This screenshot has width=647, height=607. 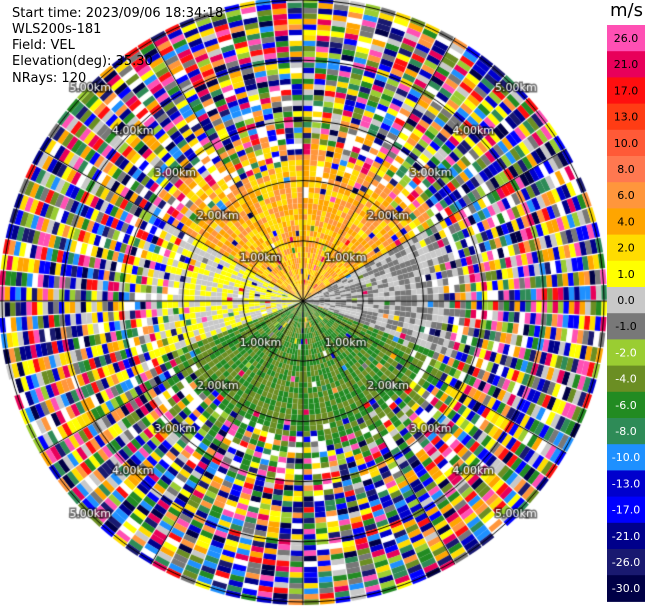 I want to click on colorbar-tick-label: -26.0, so click(x=626, y=562).